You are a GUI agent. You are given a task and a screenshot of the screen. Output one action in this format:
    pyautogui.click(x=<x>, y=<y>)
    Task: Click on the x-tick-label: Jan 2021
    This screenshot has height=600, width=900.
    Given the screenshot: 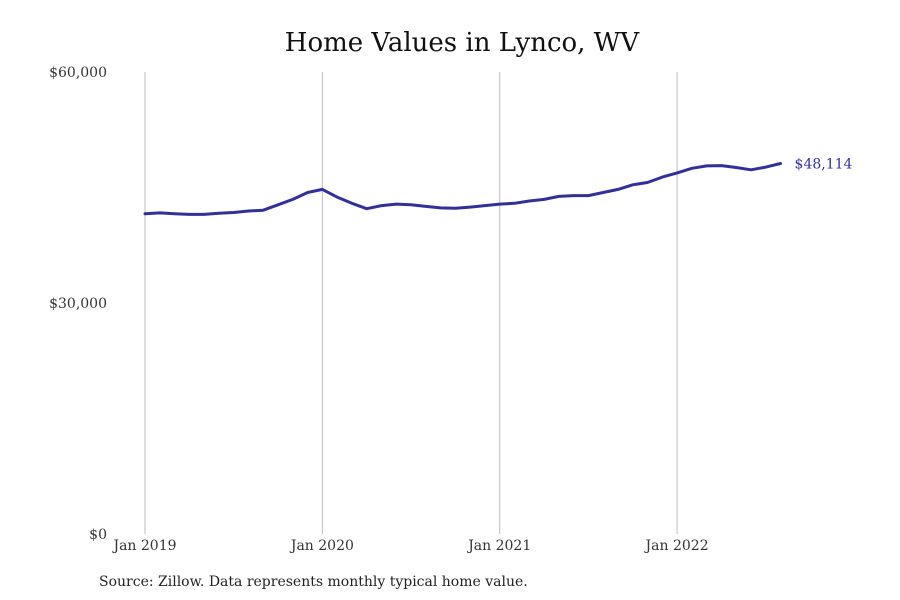 What is the action you would take?
    pyautogui.click(x=498, y=546)
    